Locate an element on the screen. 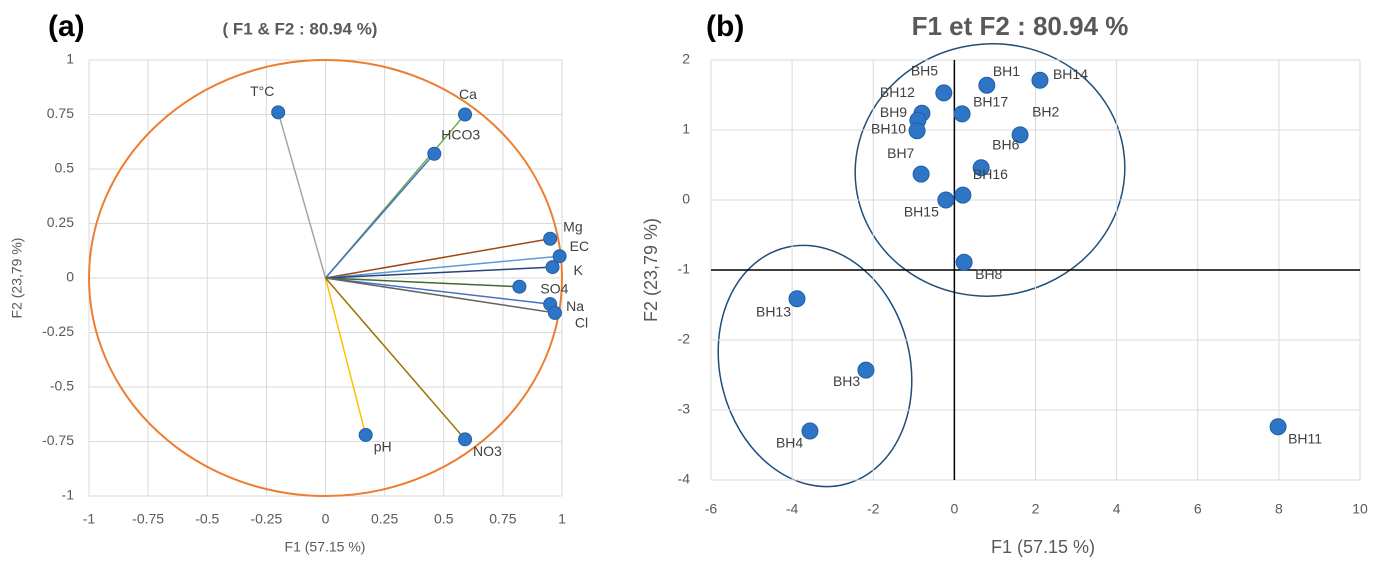 This screenshot has height=561, width=1389. x-tick-label: -4 is located at coordinates (792, 509).